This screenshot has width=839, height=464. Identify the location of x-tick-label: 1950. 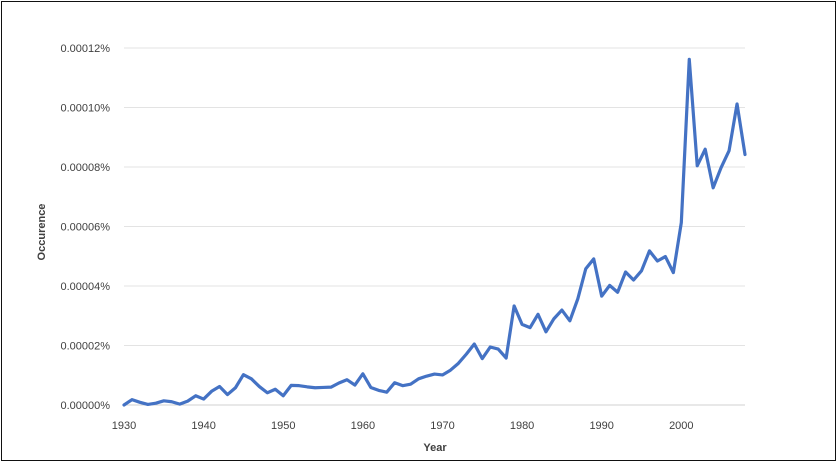
(283, 426).